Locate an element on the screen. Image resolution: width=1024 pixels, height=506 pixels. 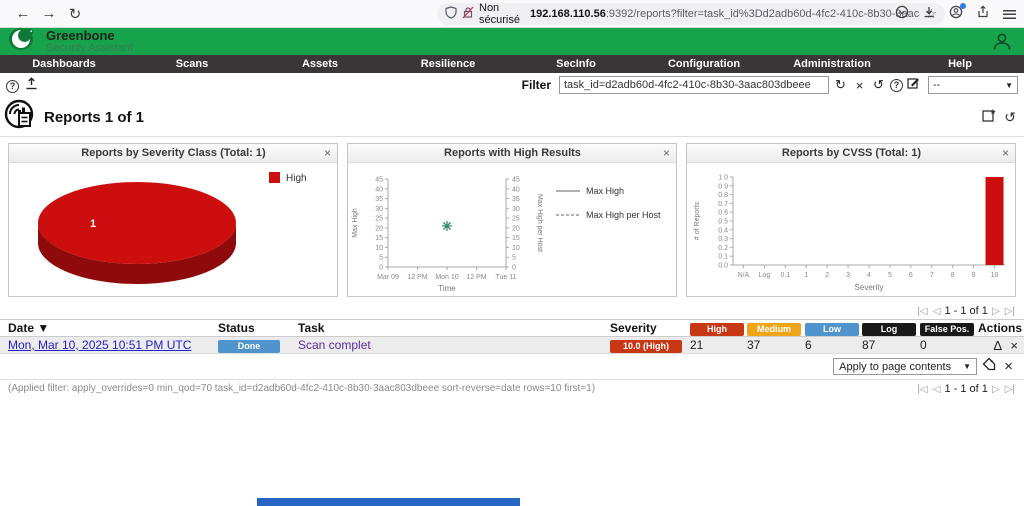
nav-item-configuration: Configuration is located at coordinates (704, 64).